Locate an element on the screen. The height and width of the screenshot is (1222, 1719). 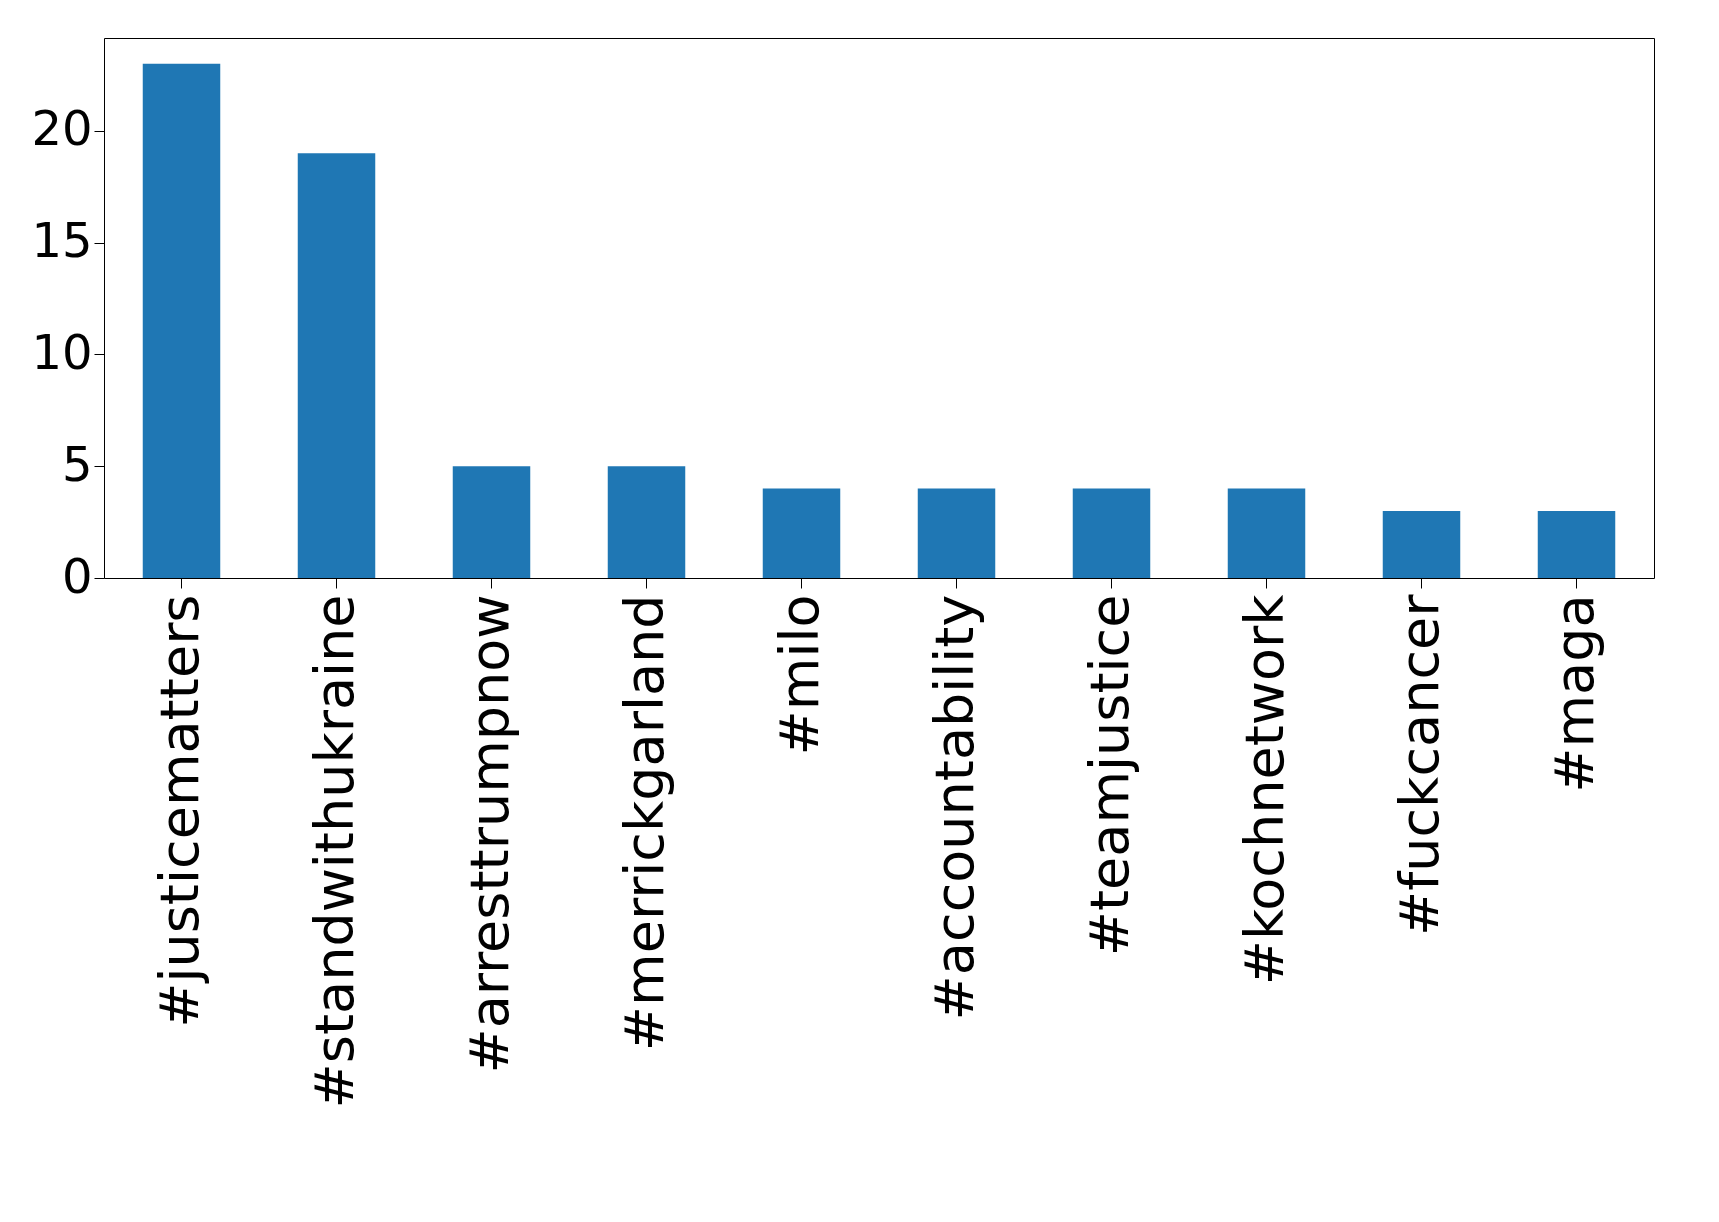
x-tick-label: #arresttrumpnow is located at coordinates (489, 834).